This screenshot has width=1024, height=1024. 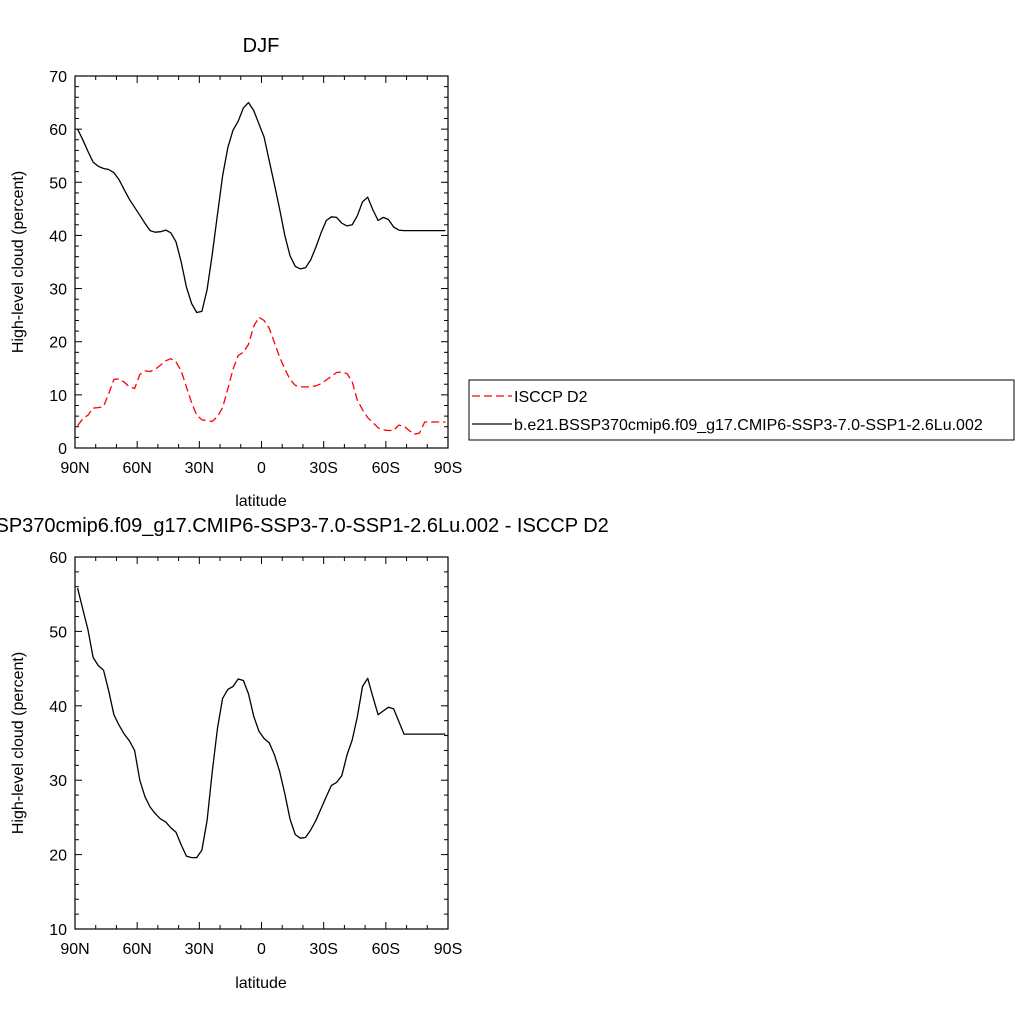 I want to click on top-y-tick-label: 20, so click(x=58, y=343).